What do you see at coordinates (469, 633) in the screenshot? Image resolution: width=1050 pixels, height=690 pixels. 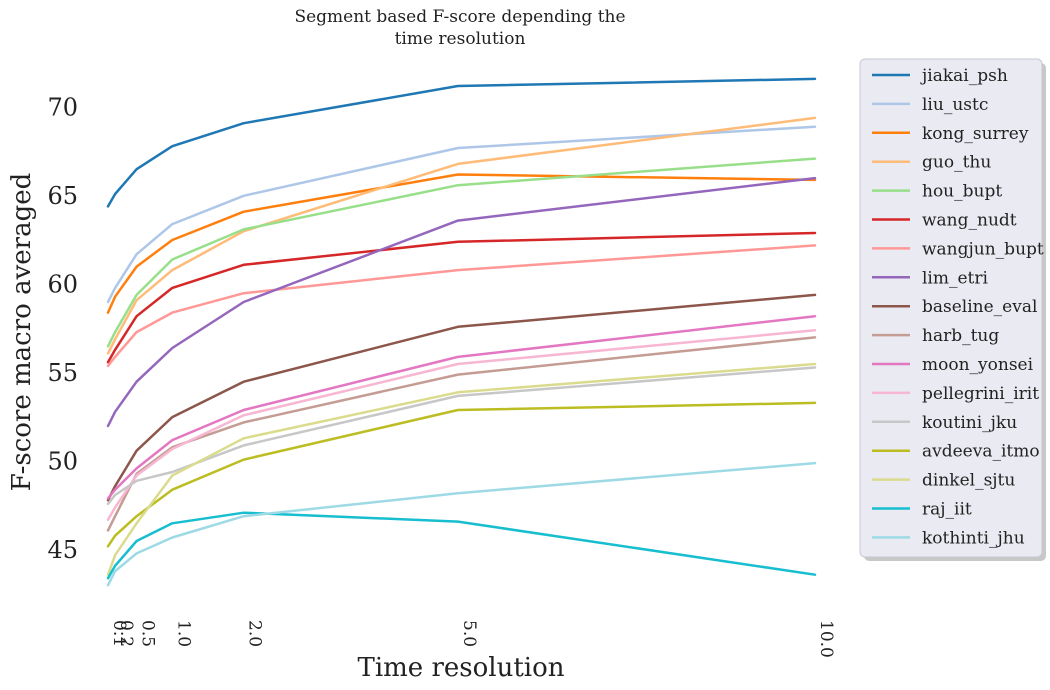 I see `x-tick-label: 5.0` at bounding box center [469, 633].